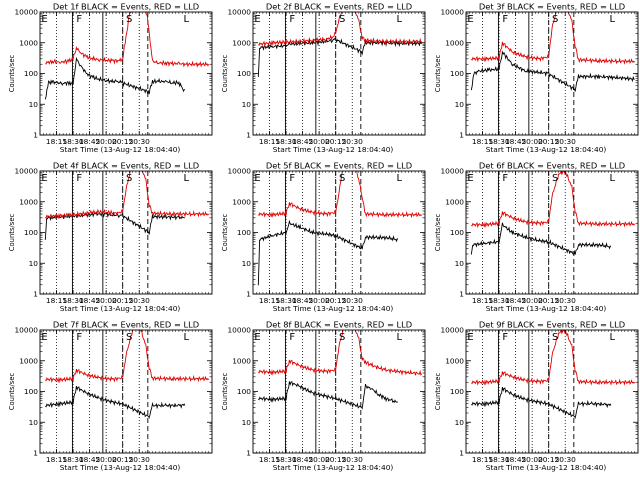 Image resolution: width=640 pixels, height=480 pixels. What do you see at coordinates (126, 325) in the screenshot?
I see `chart-title: Det 7f BLACK = Events, RED = LLD` at bounding box center [126, 325].